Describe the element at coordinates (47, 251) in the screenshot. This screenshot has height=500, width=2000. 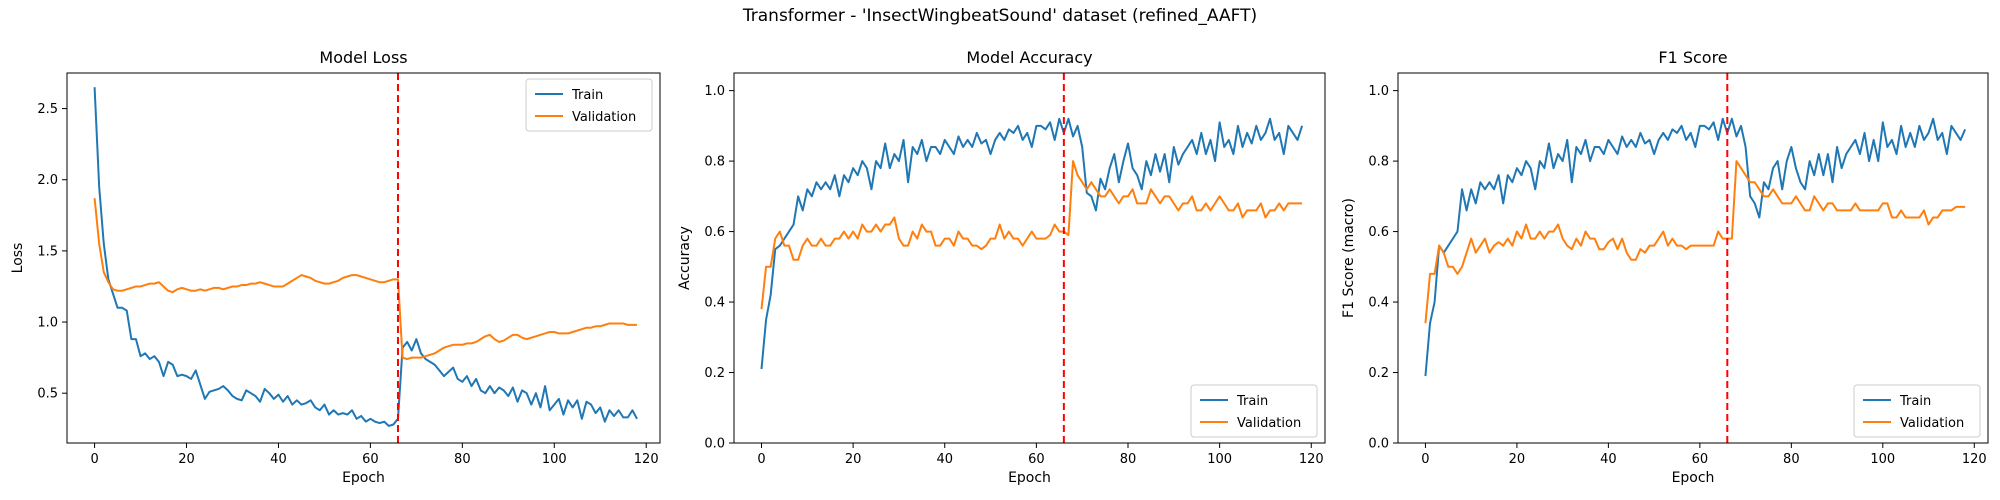
I see `y-tick-label: 1.5` at that location.